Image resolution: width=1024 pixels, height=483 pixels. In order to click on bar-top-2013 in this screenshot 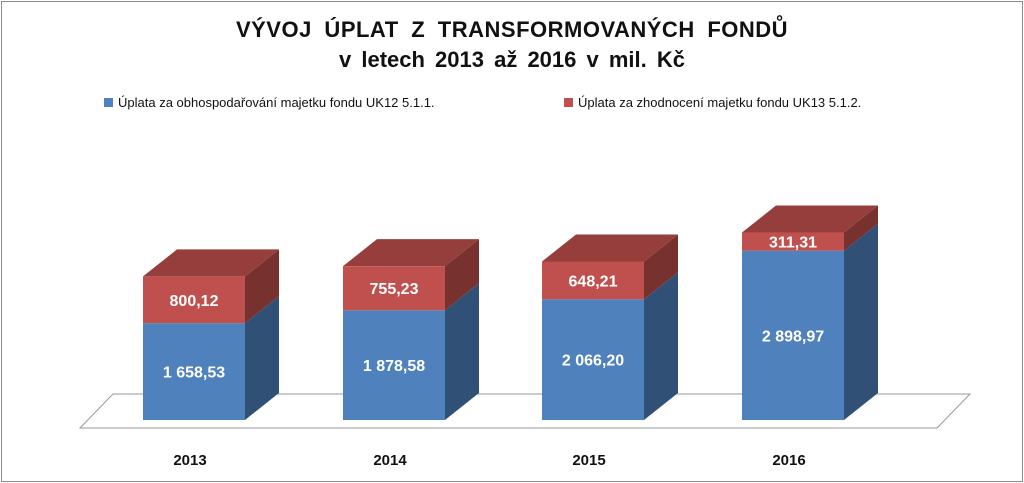, I will do `click(211, 263)`.